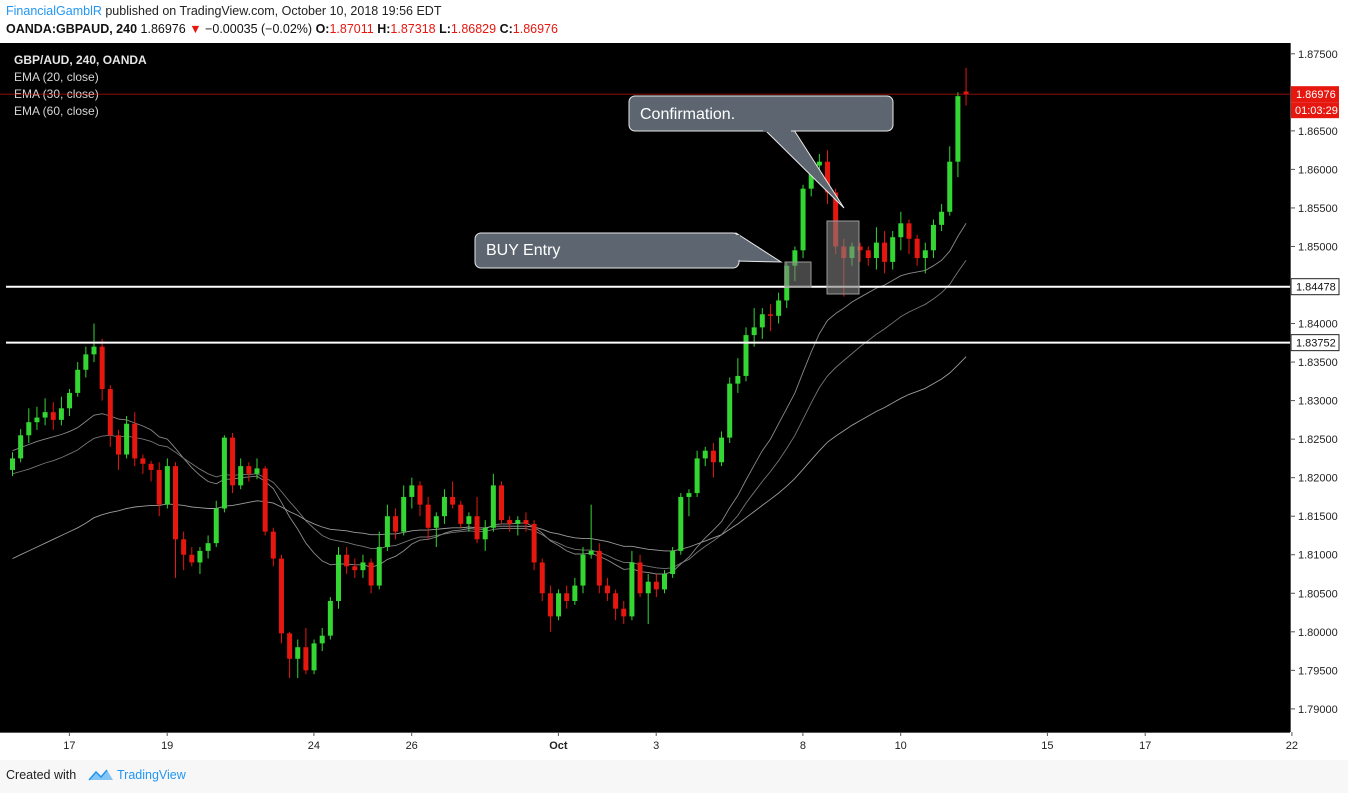 The height and width of the screenshot is (793, 1348). What do you see at coordinates (523, 250) in the screenshot?
I see `buy-entry-label: BUY Entry` at bounding box center [523, 250].